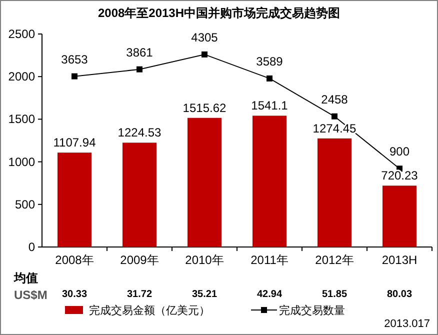  I want to click on data-label: 720.23, so click(399, 175).